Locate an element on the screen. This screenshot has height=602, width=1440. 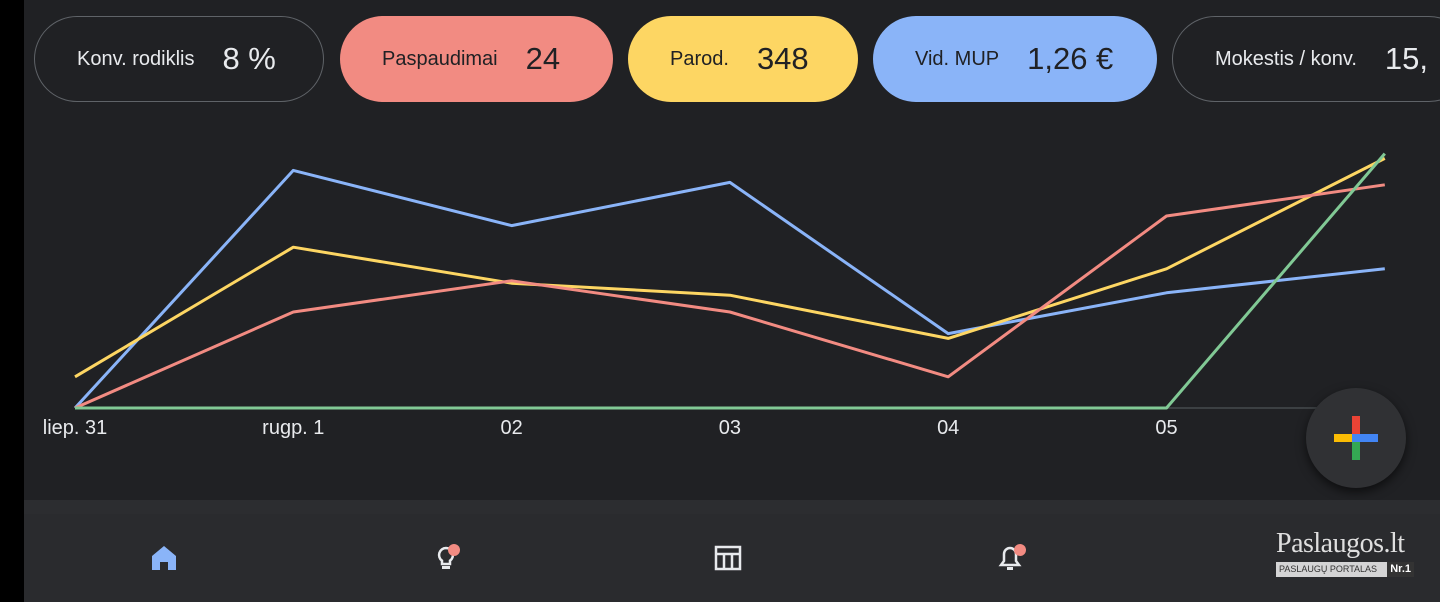
google-plus-icon is located at coordinates (1356, 438).